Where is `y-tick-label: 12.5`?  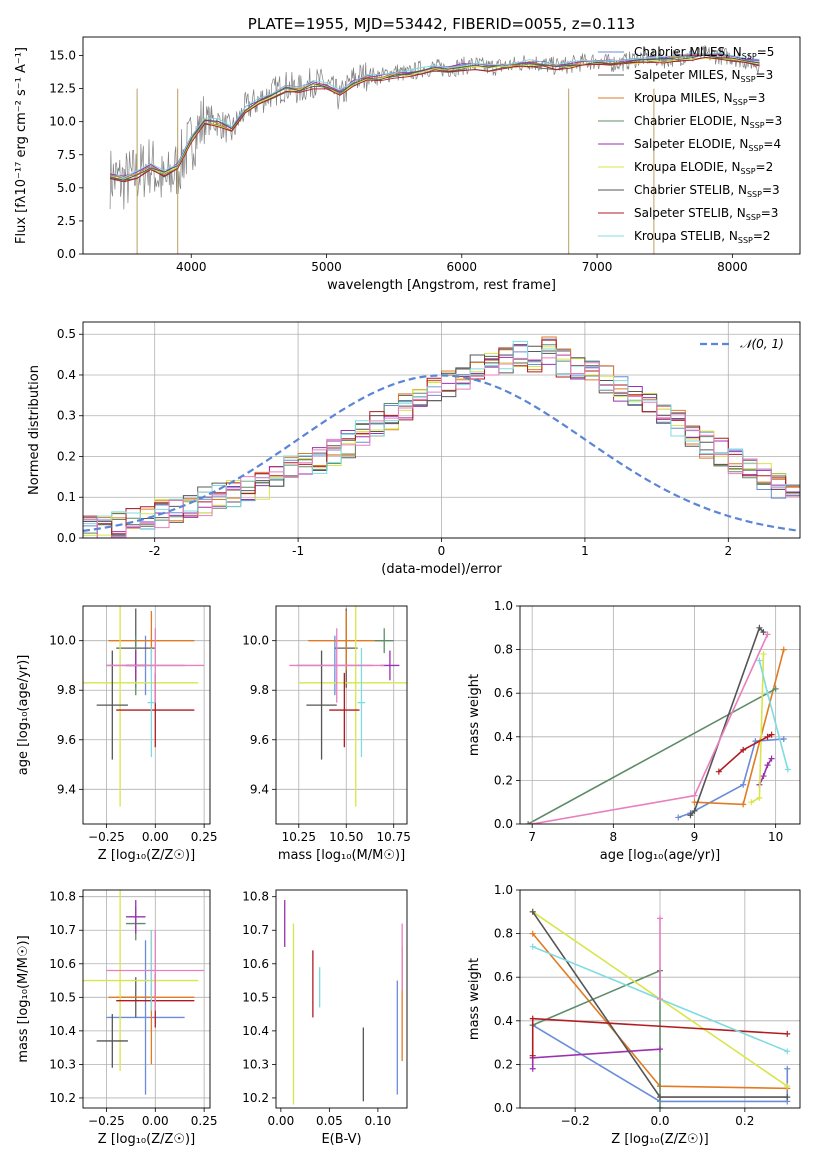 y-tick-label: 12.5 is located at coordinates (62, 89).